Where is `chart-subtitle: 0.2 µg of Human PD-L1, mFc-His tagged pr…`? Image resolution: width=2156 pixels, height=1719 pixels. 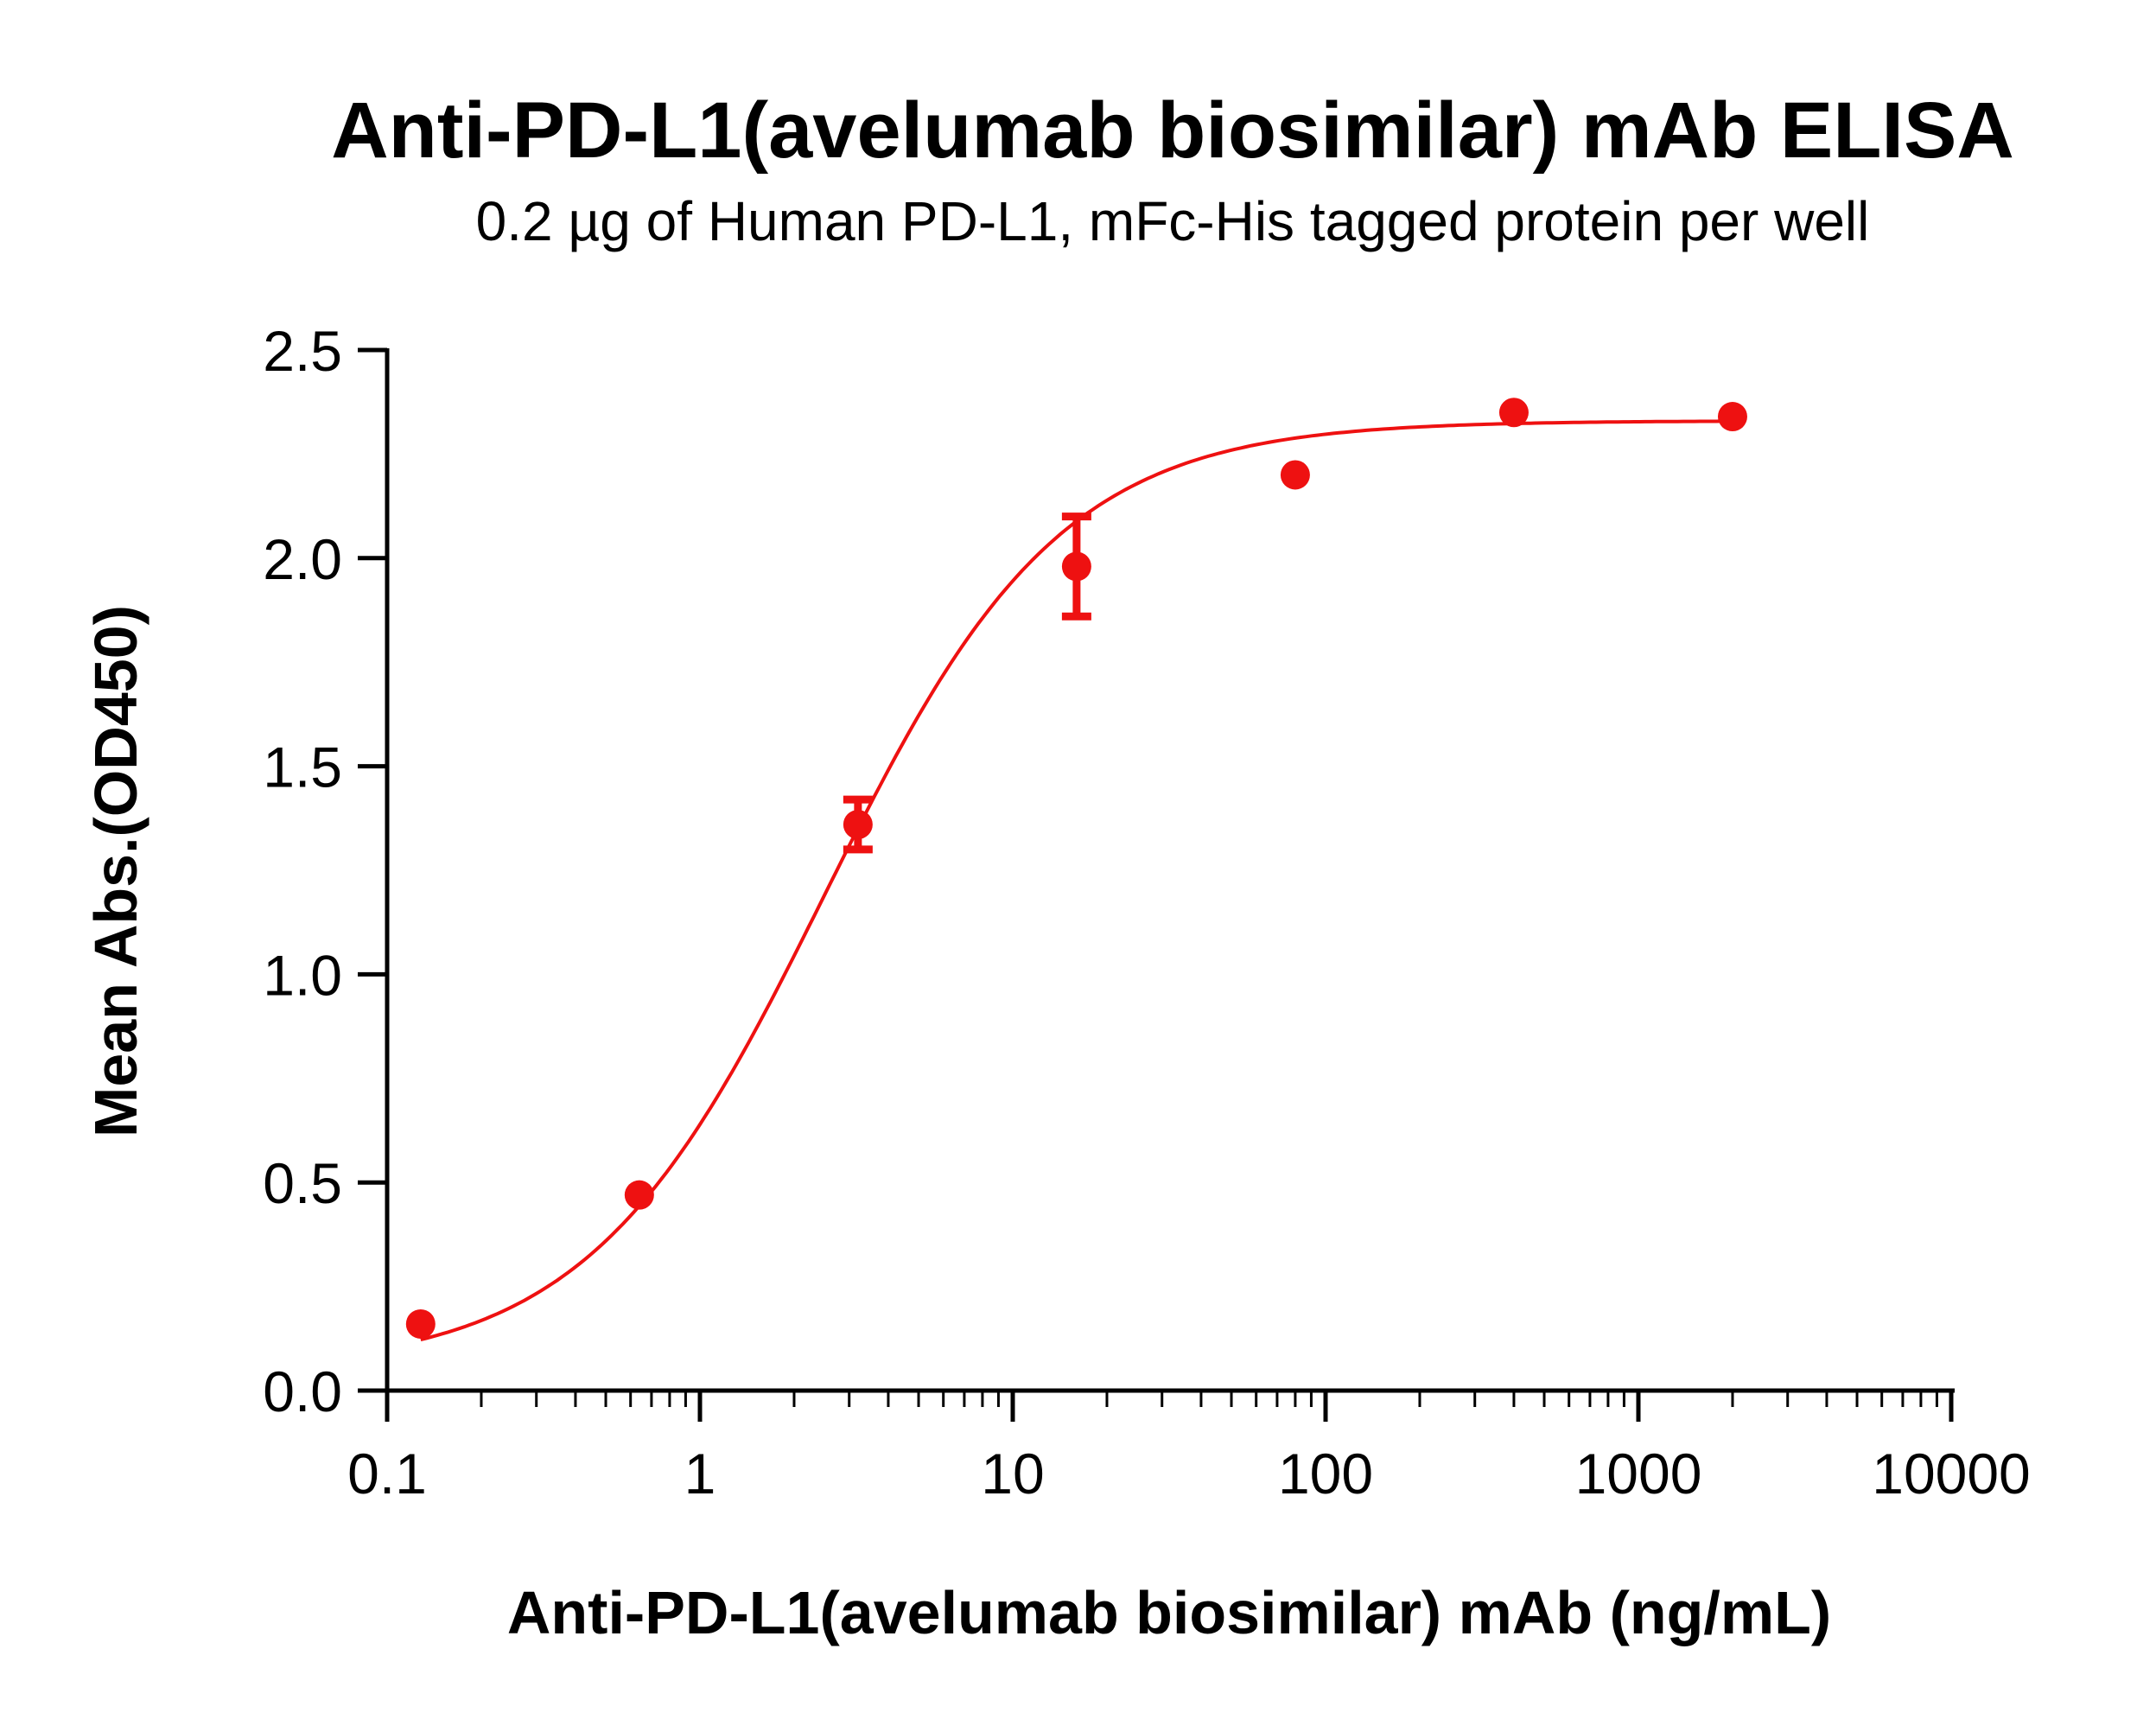 chart-subtitle: 0.2 µg of Human PD-L1, mFc-His tagged pr… is located at coordinates (1173, 221).